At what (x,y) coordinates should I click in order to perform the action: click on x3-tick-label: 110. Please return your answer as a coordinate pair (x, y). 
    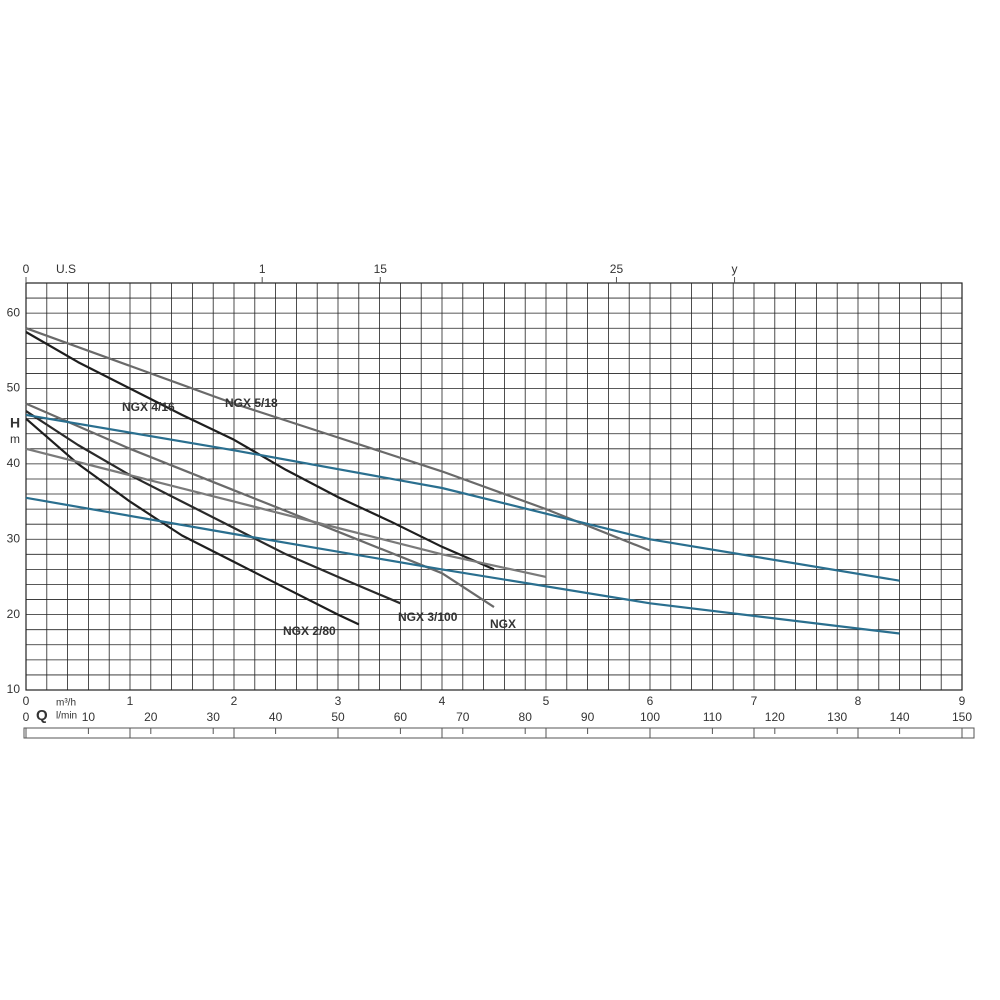
    Looking at the image, I should click on (712, 717).